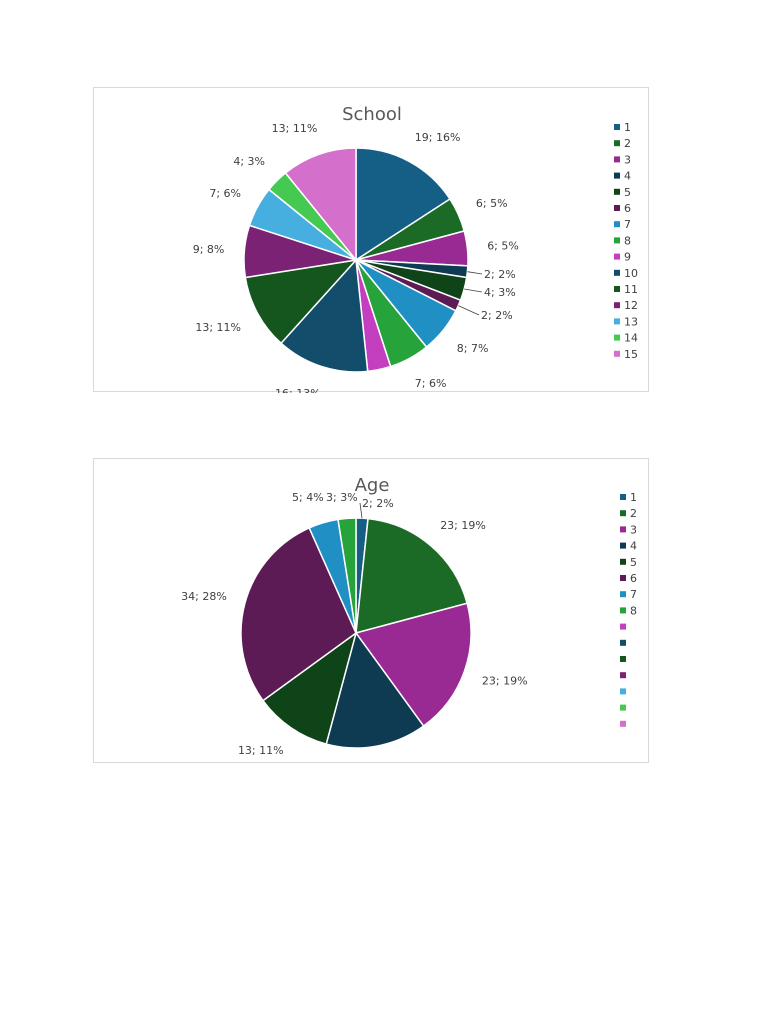 The image size is (768, 1024). I want to click on legend-label-15: 15, so click(631, 354).